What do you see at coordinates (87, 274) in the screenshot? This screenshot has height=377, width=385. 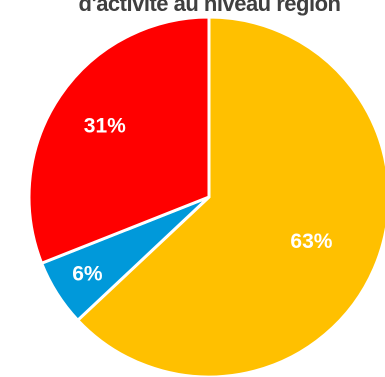 I see `slice-label-6-percent: 6%` at bounding box center [87, 274].